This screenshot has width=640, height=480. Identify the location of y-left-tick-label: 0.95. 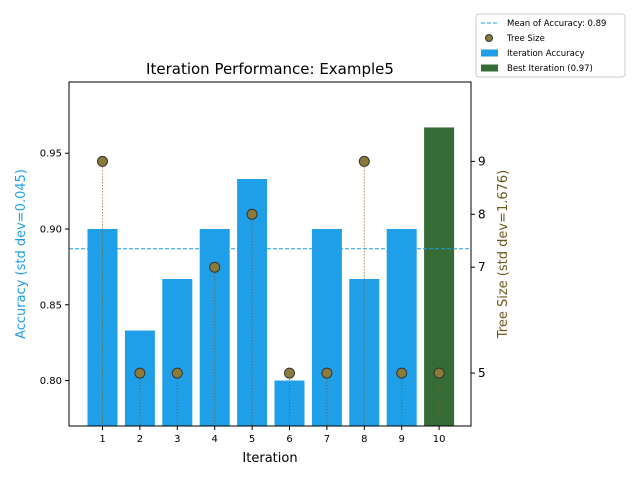
(51, 154).